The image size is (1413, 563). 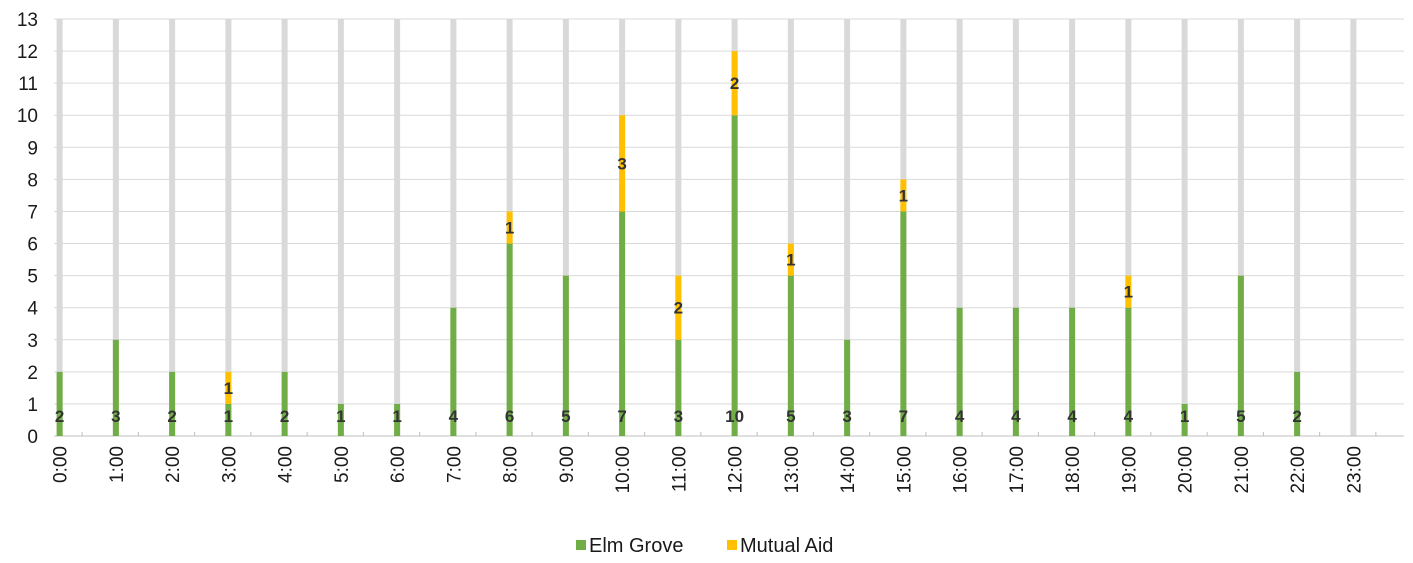 What do you see at coordinates (32, 437) in the screenshot?
I see `y-tick-label-0: 0` at bounding box center [32, 437].